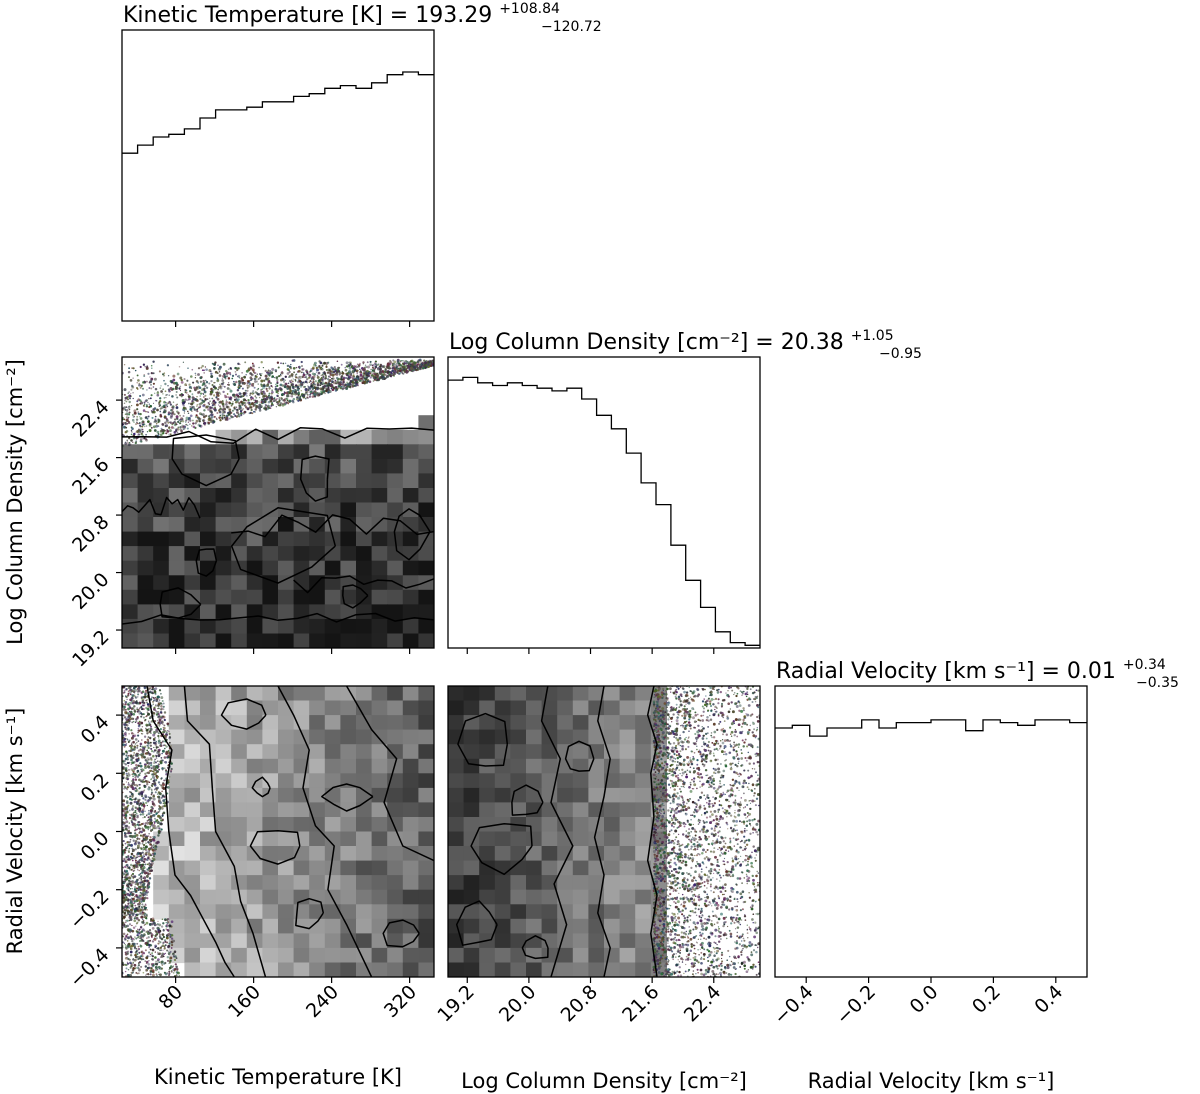 This screenshot has width=1200, height=1094. Describe the element at coordinates (15, 831) in the screenshot. I see `y-axis-label-radial-velocity: Radial Velocity [km s⁻¹]` at that location.